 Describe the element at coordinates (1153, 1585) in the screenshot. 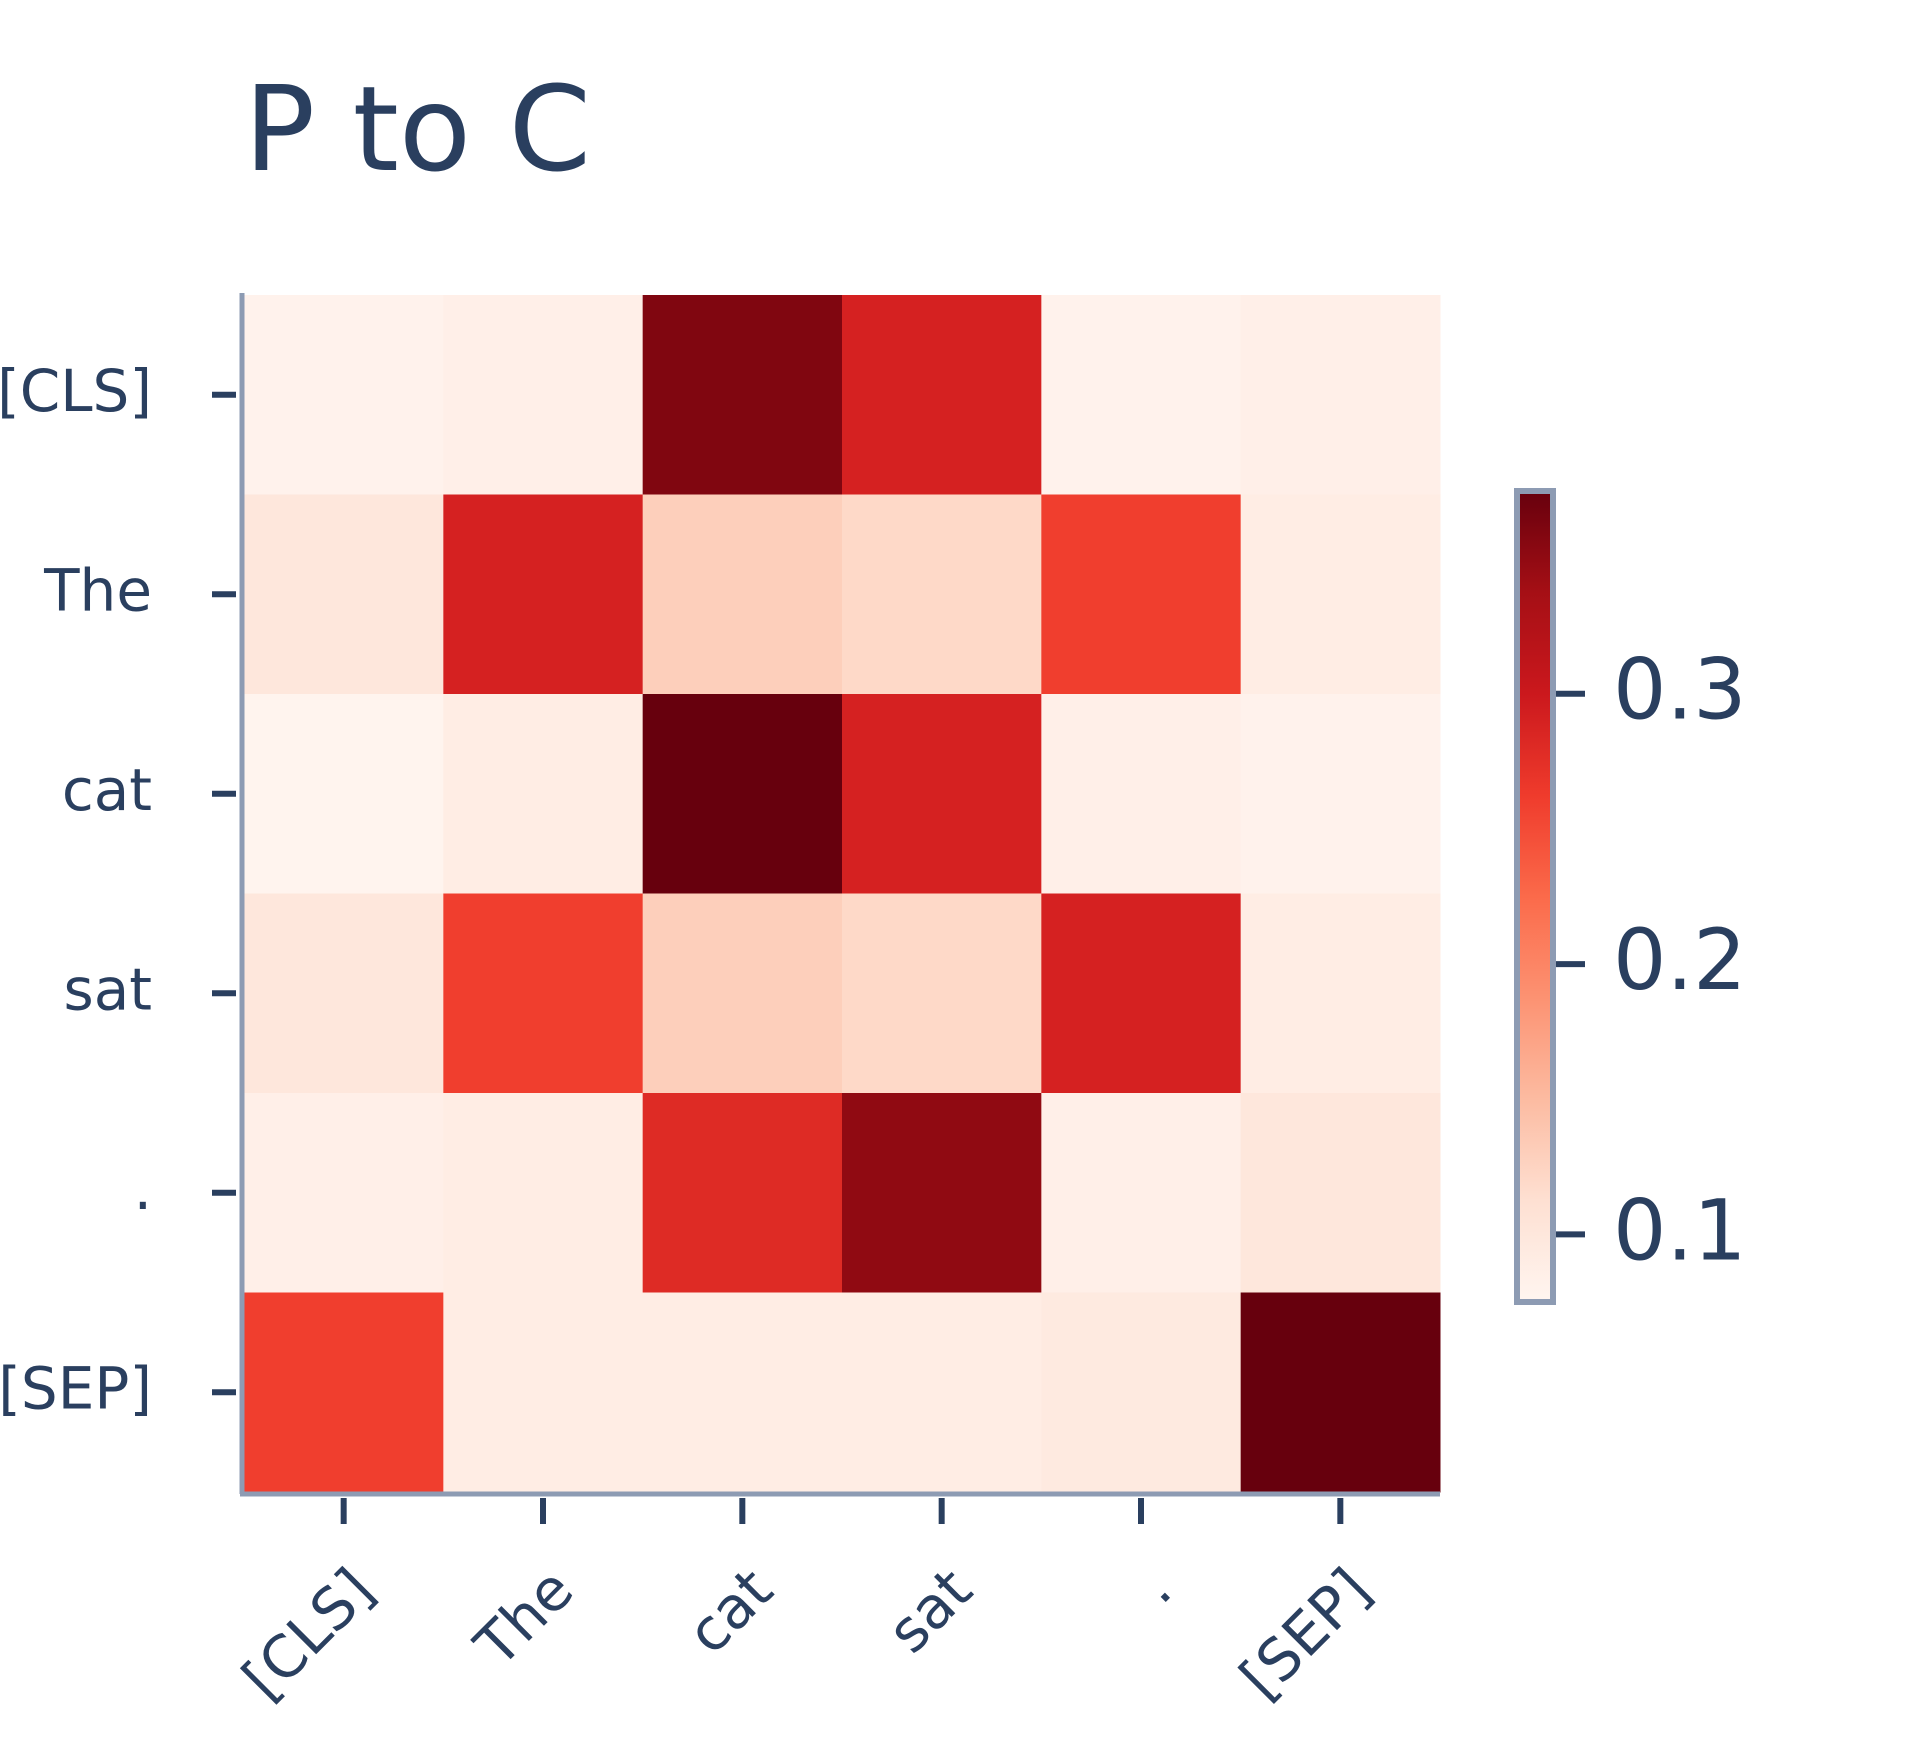

I see `x-tick-label: .` at that location.